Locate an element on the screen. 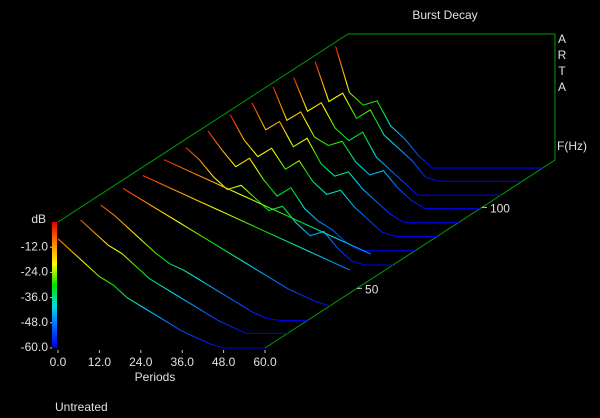 This screenshot has height=418, width=600. y-tick-label: -60.0 is located at coordinates (35, 347).